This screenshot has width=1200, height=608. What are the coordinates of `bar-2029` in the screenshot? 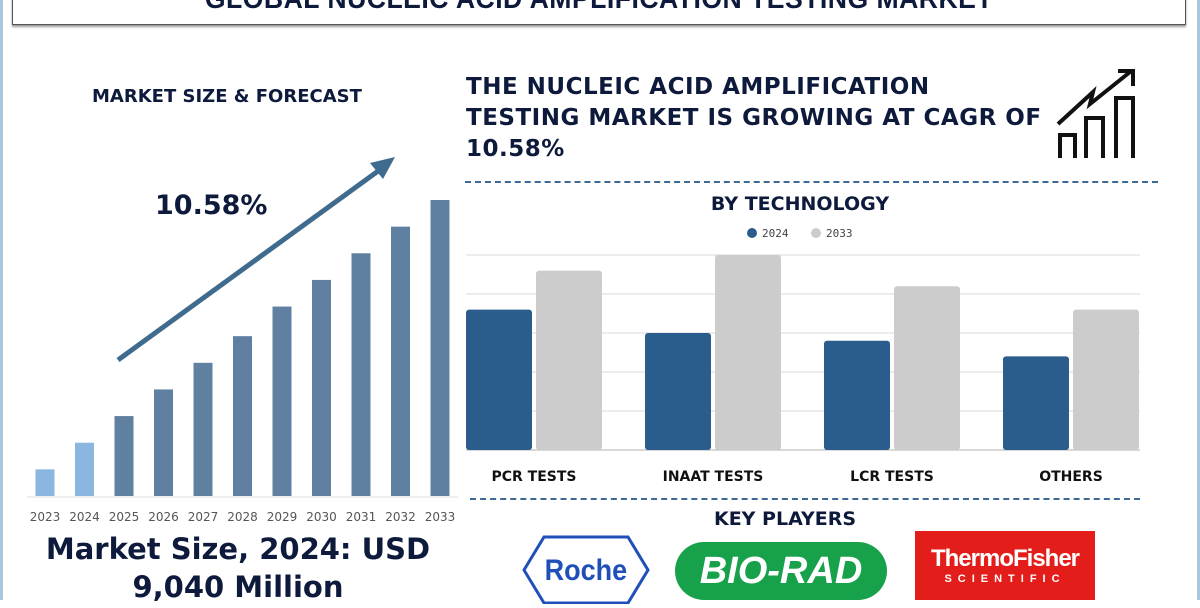 It's located at (282, 401).